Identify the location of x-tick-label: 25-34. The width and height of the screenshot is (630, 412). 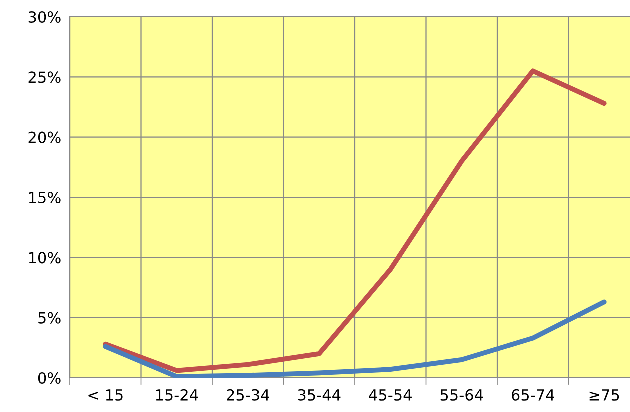
(248, 395).